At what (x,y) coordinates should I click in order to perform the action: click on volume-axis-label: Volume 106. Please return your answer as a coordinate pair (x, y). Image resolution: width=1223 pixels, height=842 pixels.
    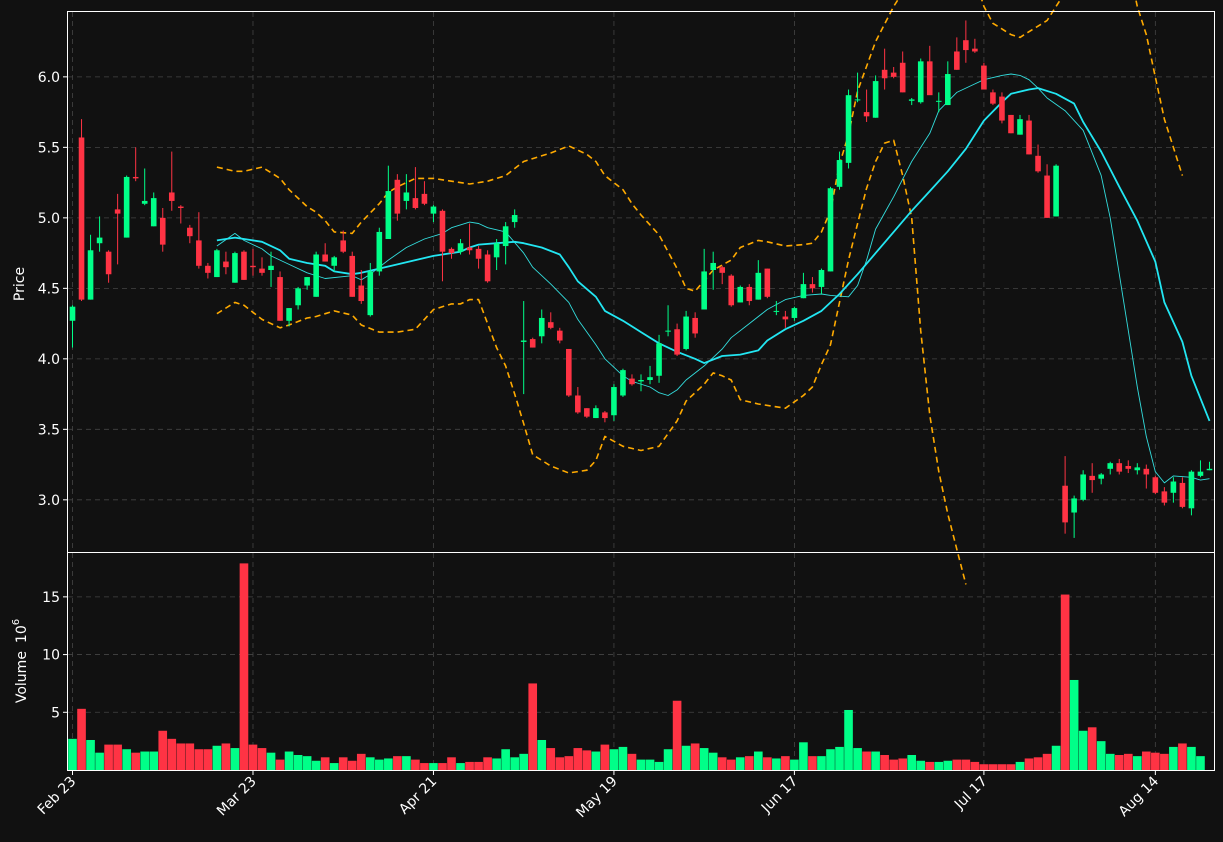
    Looking at the image, I should click on (20, 661).